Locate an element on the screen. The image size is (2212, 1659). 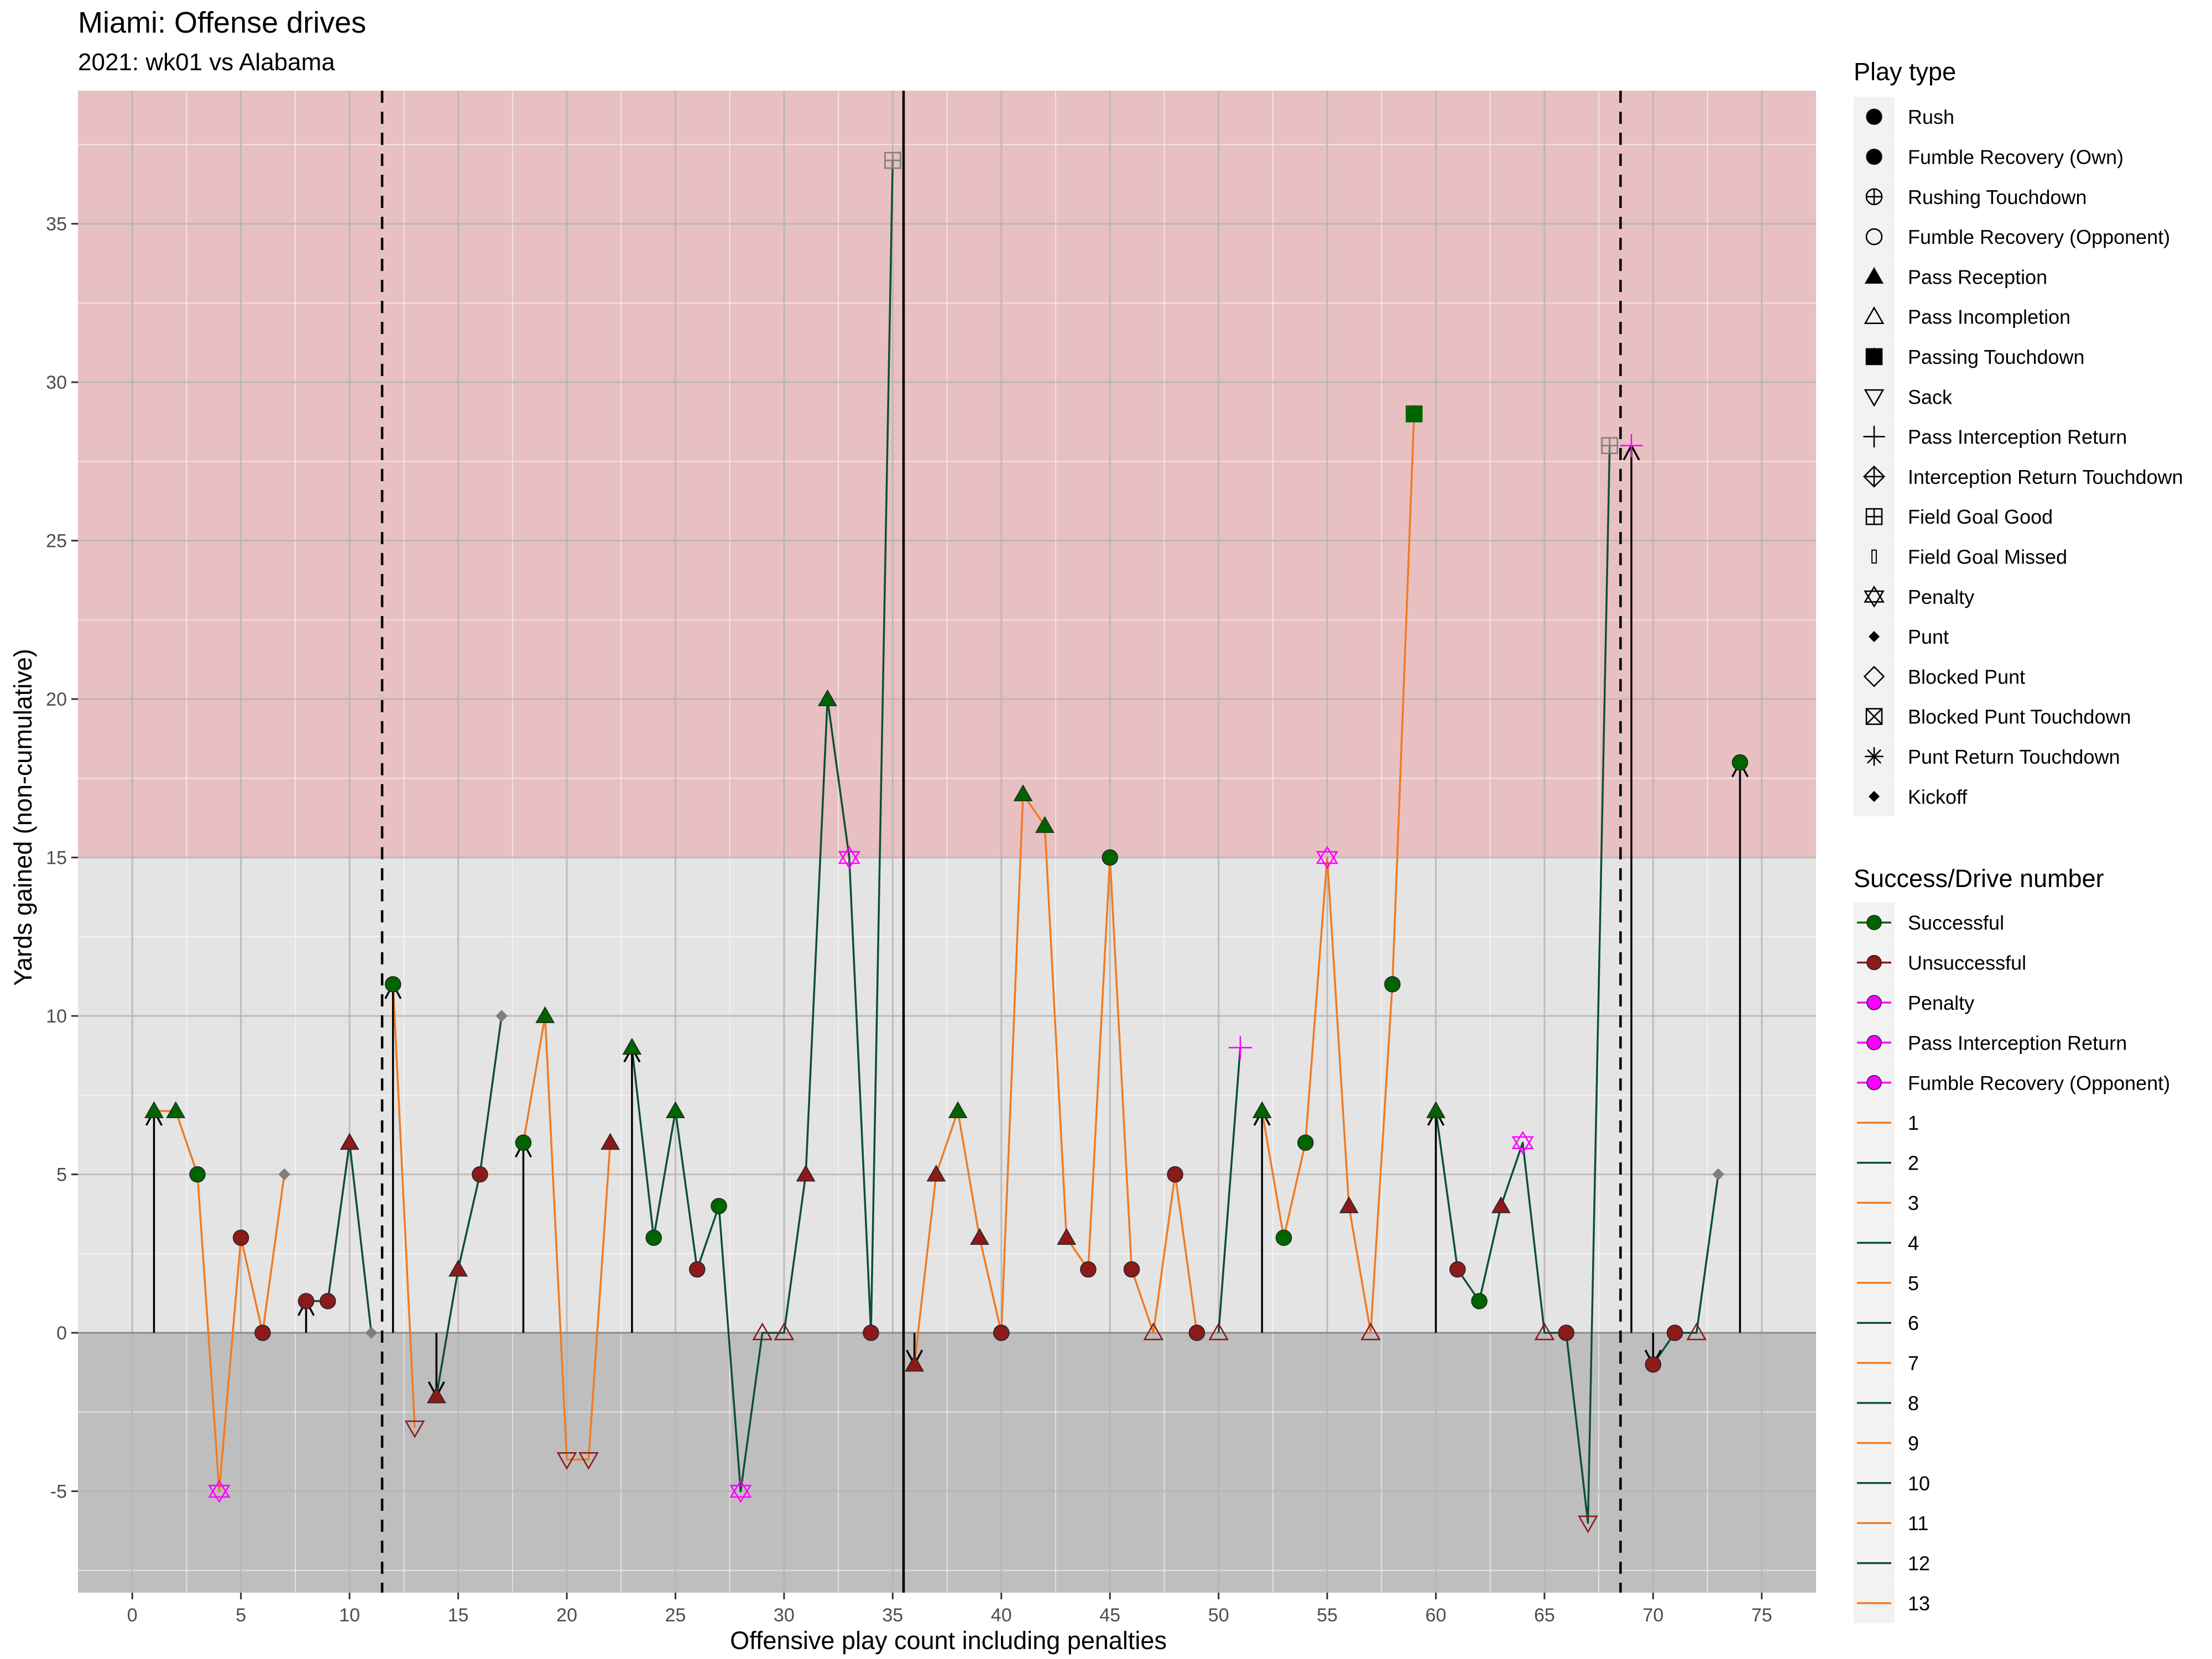
y-tick-label: 0 is located at coordinates (62, 1334).